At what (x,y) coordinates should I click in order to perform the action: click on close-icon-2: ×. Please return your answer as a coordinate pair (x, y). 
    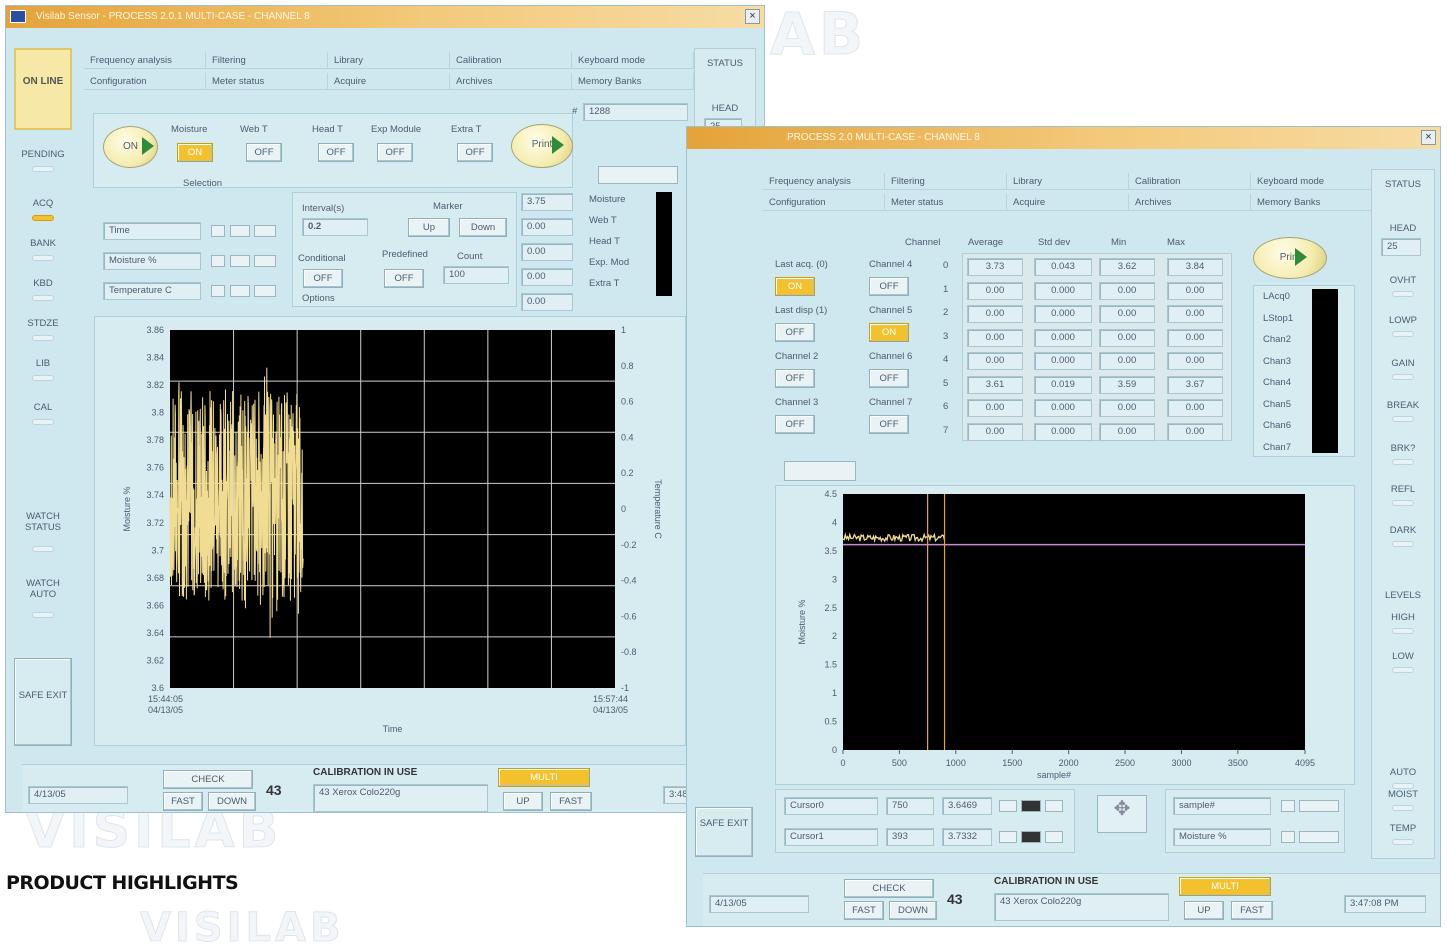
    Looking at the image, I should click on (1428, 137).